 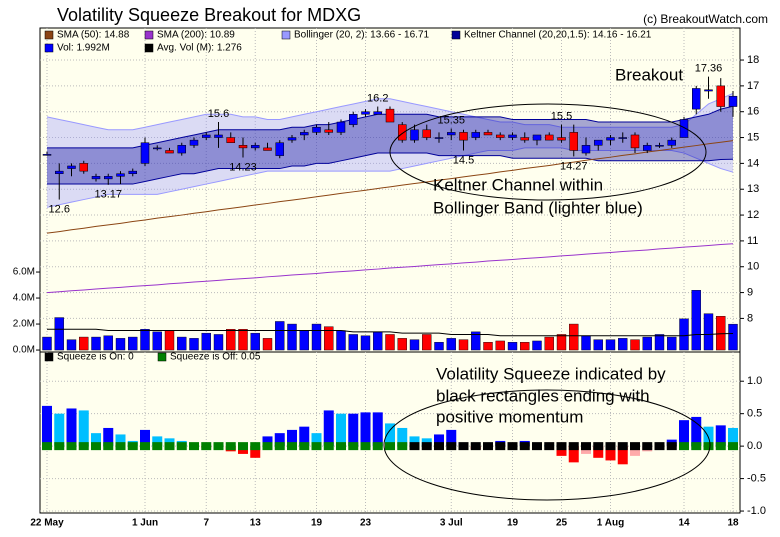 What do you see at coordinates (24, 350) in the screenshot?
I see `y2-tick-label: 0.0M` at bounding box center [24, 350].